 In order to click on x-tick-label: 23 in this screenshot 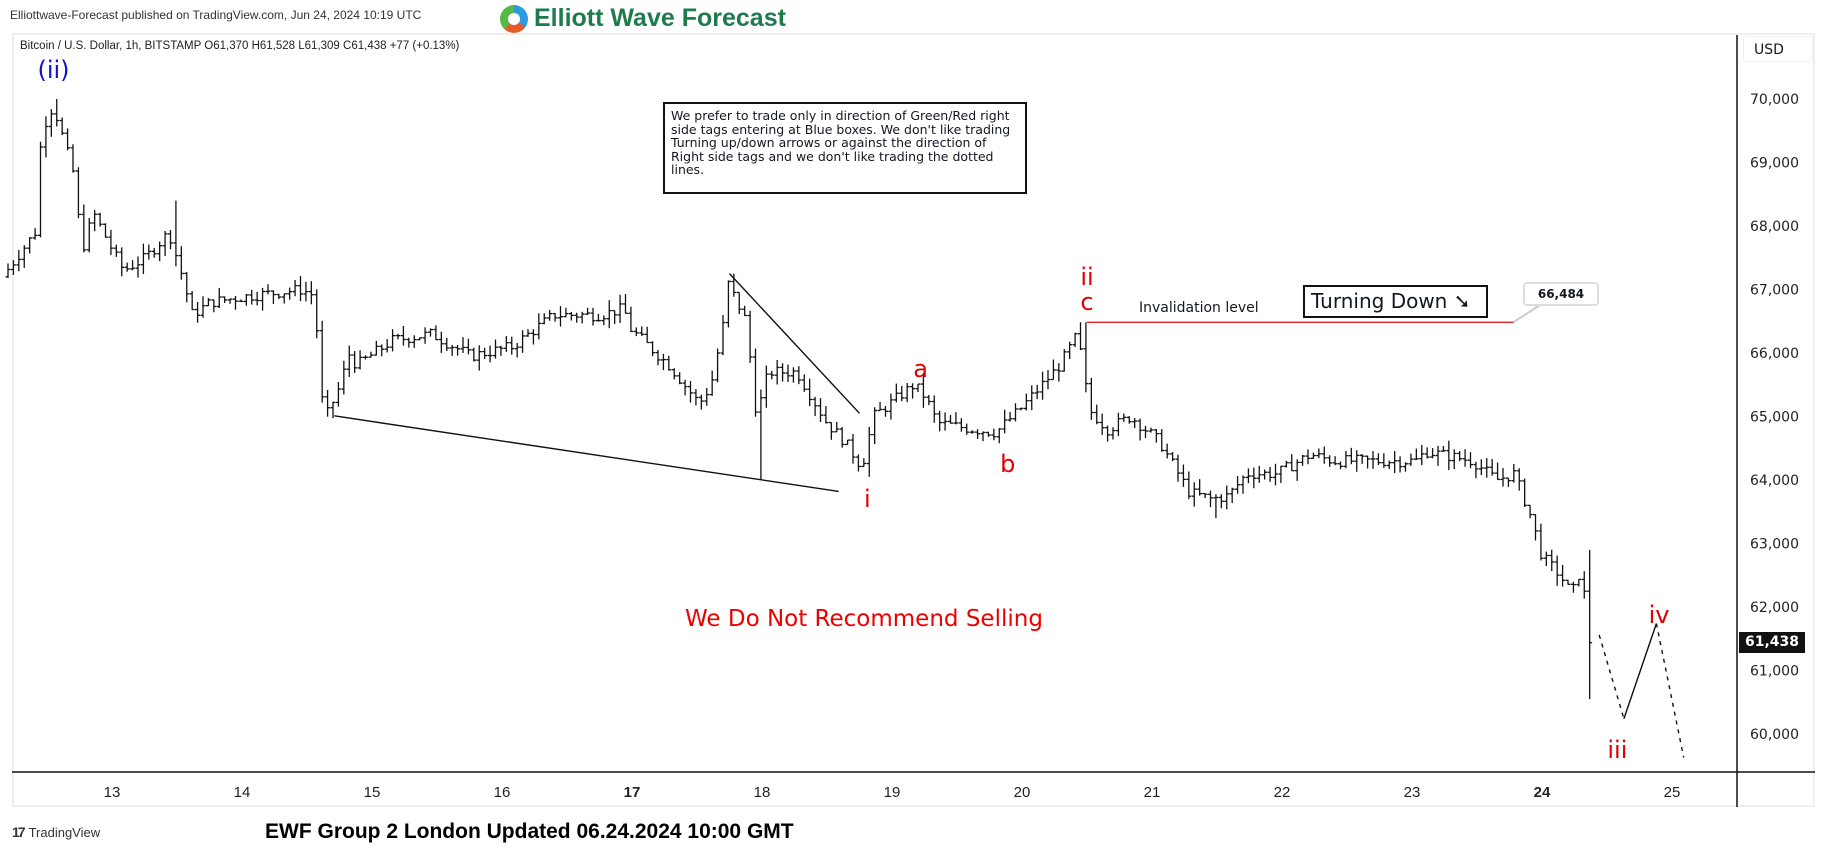, I will do `click(1412, 792)`.